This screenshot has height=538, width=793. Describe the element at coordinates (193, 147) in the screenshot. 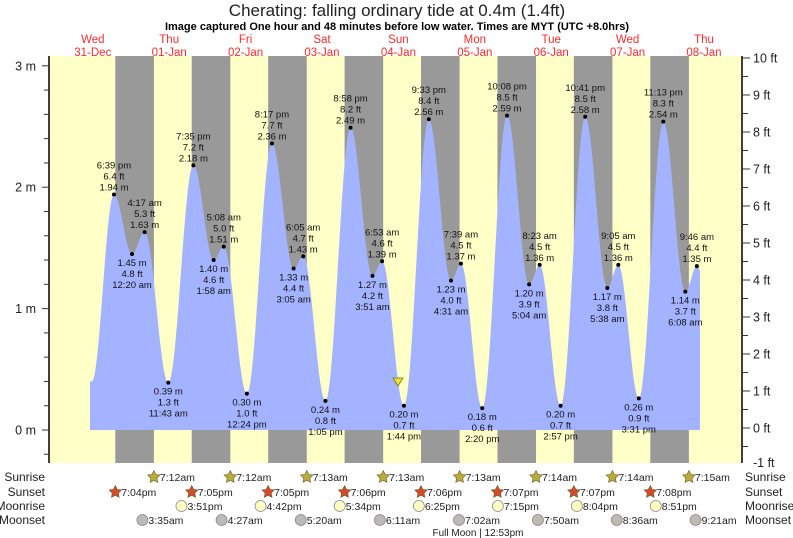

I see `tide-ft-label: 7.2 ft` at that location.